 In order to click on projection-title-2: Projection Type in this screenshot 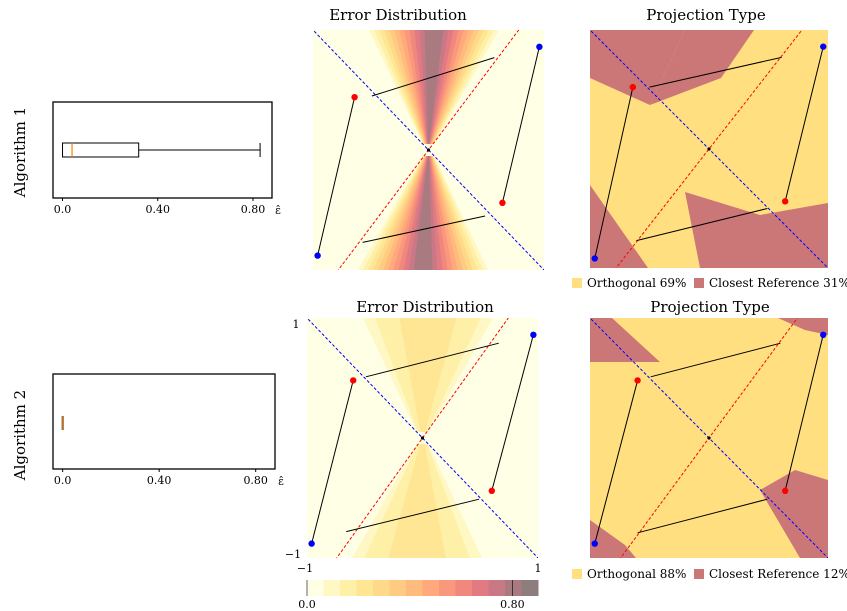, I will do `click(710, 307)`.